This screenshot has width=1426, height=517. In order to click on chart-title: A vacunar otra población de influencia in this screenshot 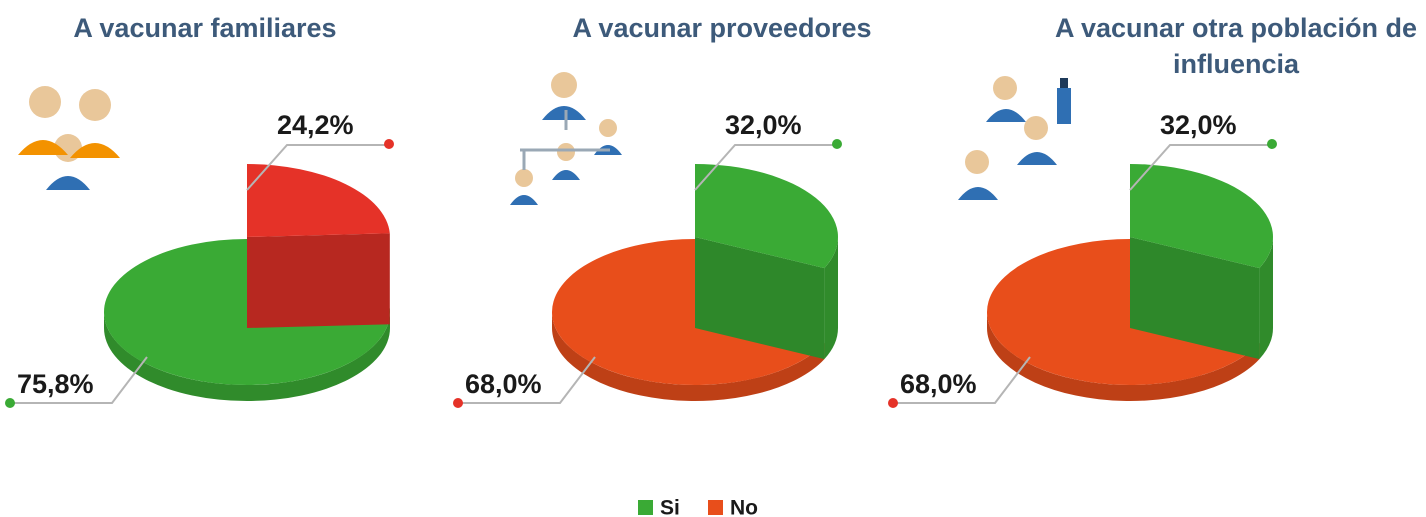, I will do `click(1236, 46)`.